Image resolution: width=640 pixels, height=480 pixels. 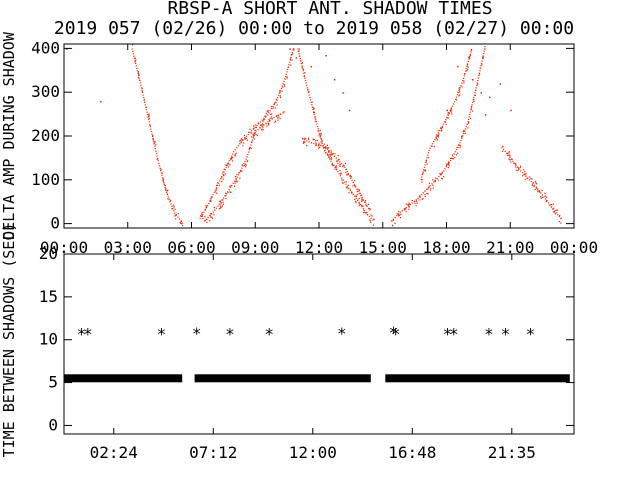 I want to click on y-tick-label: 100, so click(x=45, y=179).